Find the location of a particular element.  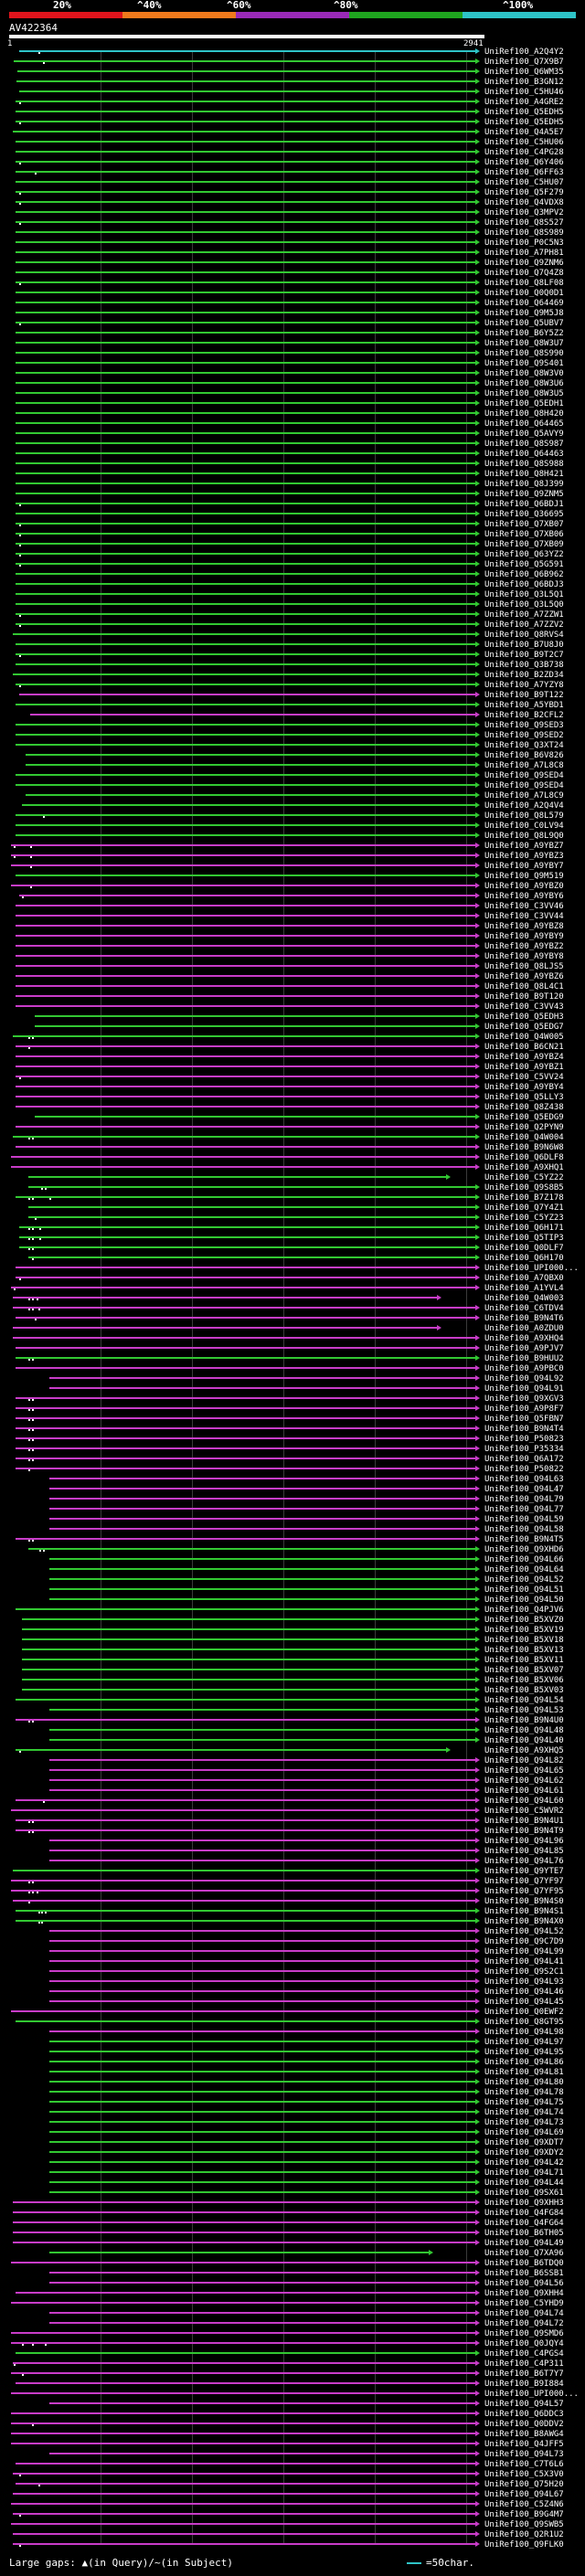

hit-label: UniRef100_C4PGS4 is located at coordinates (524, 2354).